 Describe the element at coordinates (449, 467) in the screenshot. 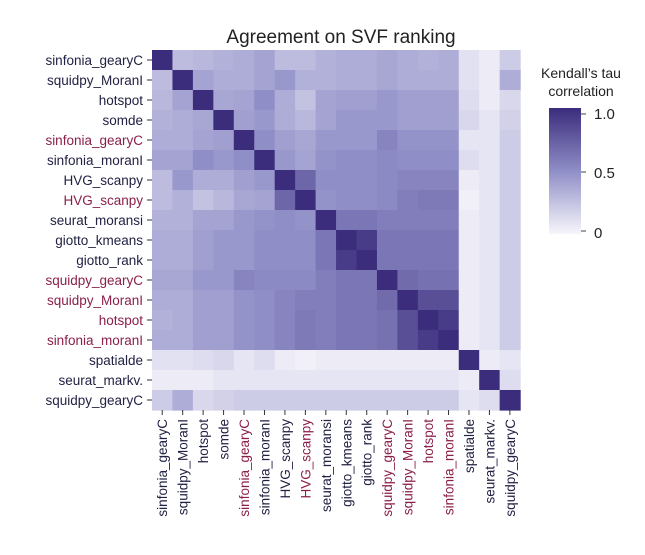

I see `x-tick-label: sinfonia_moranI` at that location.